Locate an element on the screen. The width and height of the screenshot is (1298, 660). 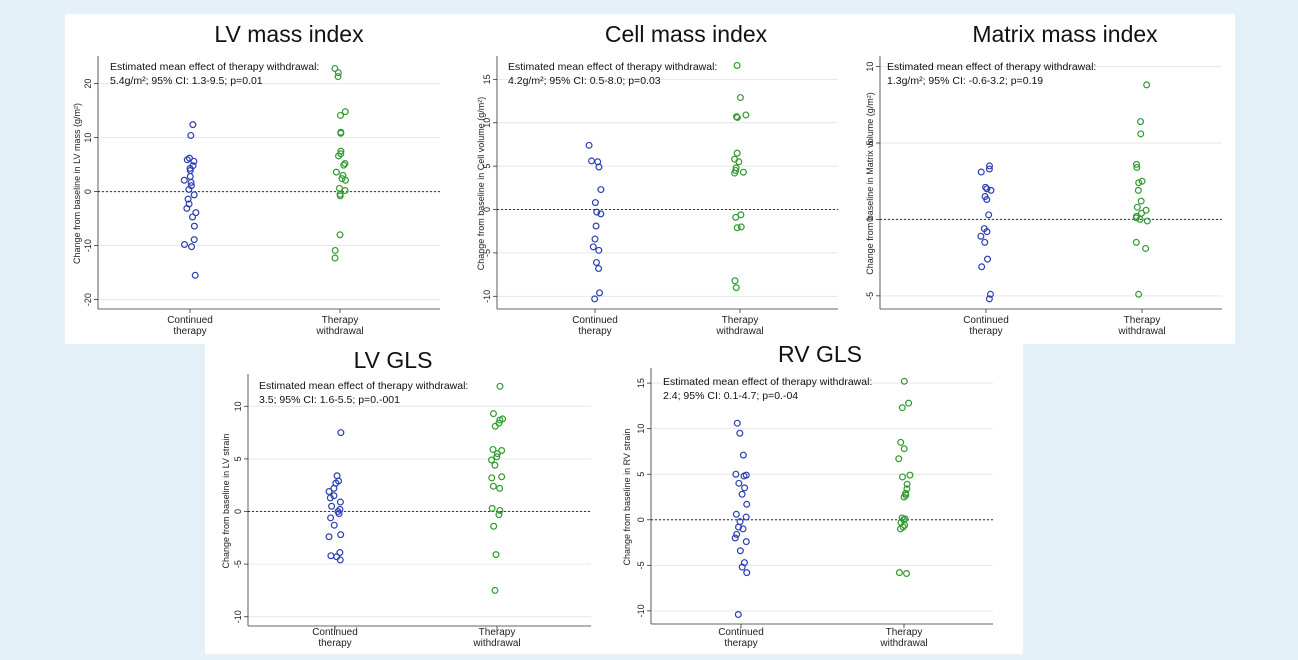
chart-title: Matrix mass index is located at coordinates (1065, 34).